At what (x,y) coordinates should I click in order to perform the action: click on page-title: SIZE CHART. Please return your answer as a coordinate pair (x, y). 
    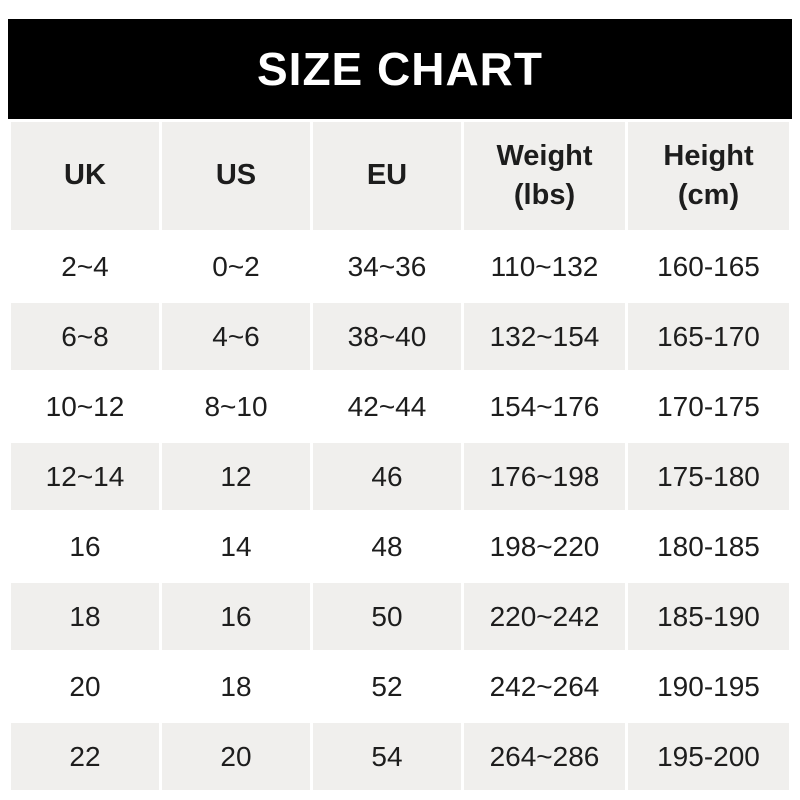
    Looking at the image, I should click on (400, 69).